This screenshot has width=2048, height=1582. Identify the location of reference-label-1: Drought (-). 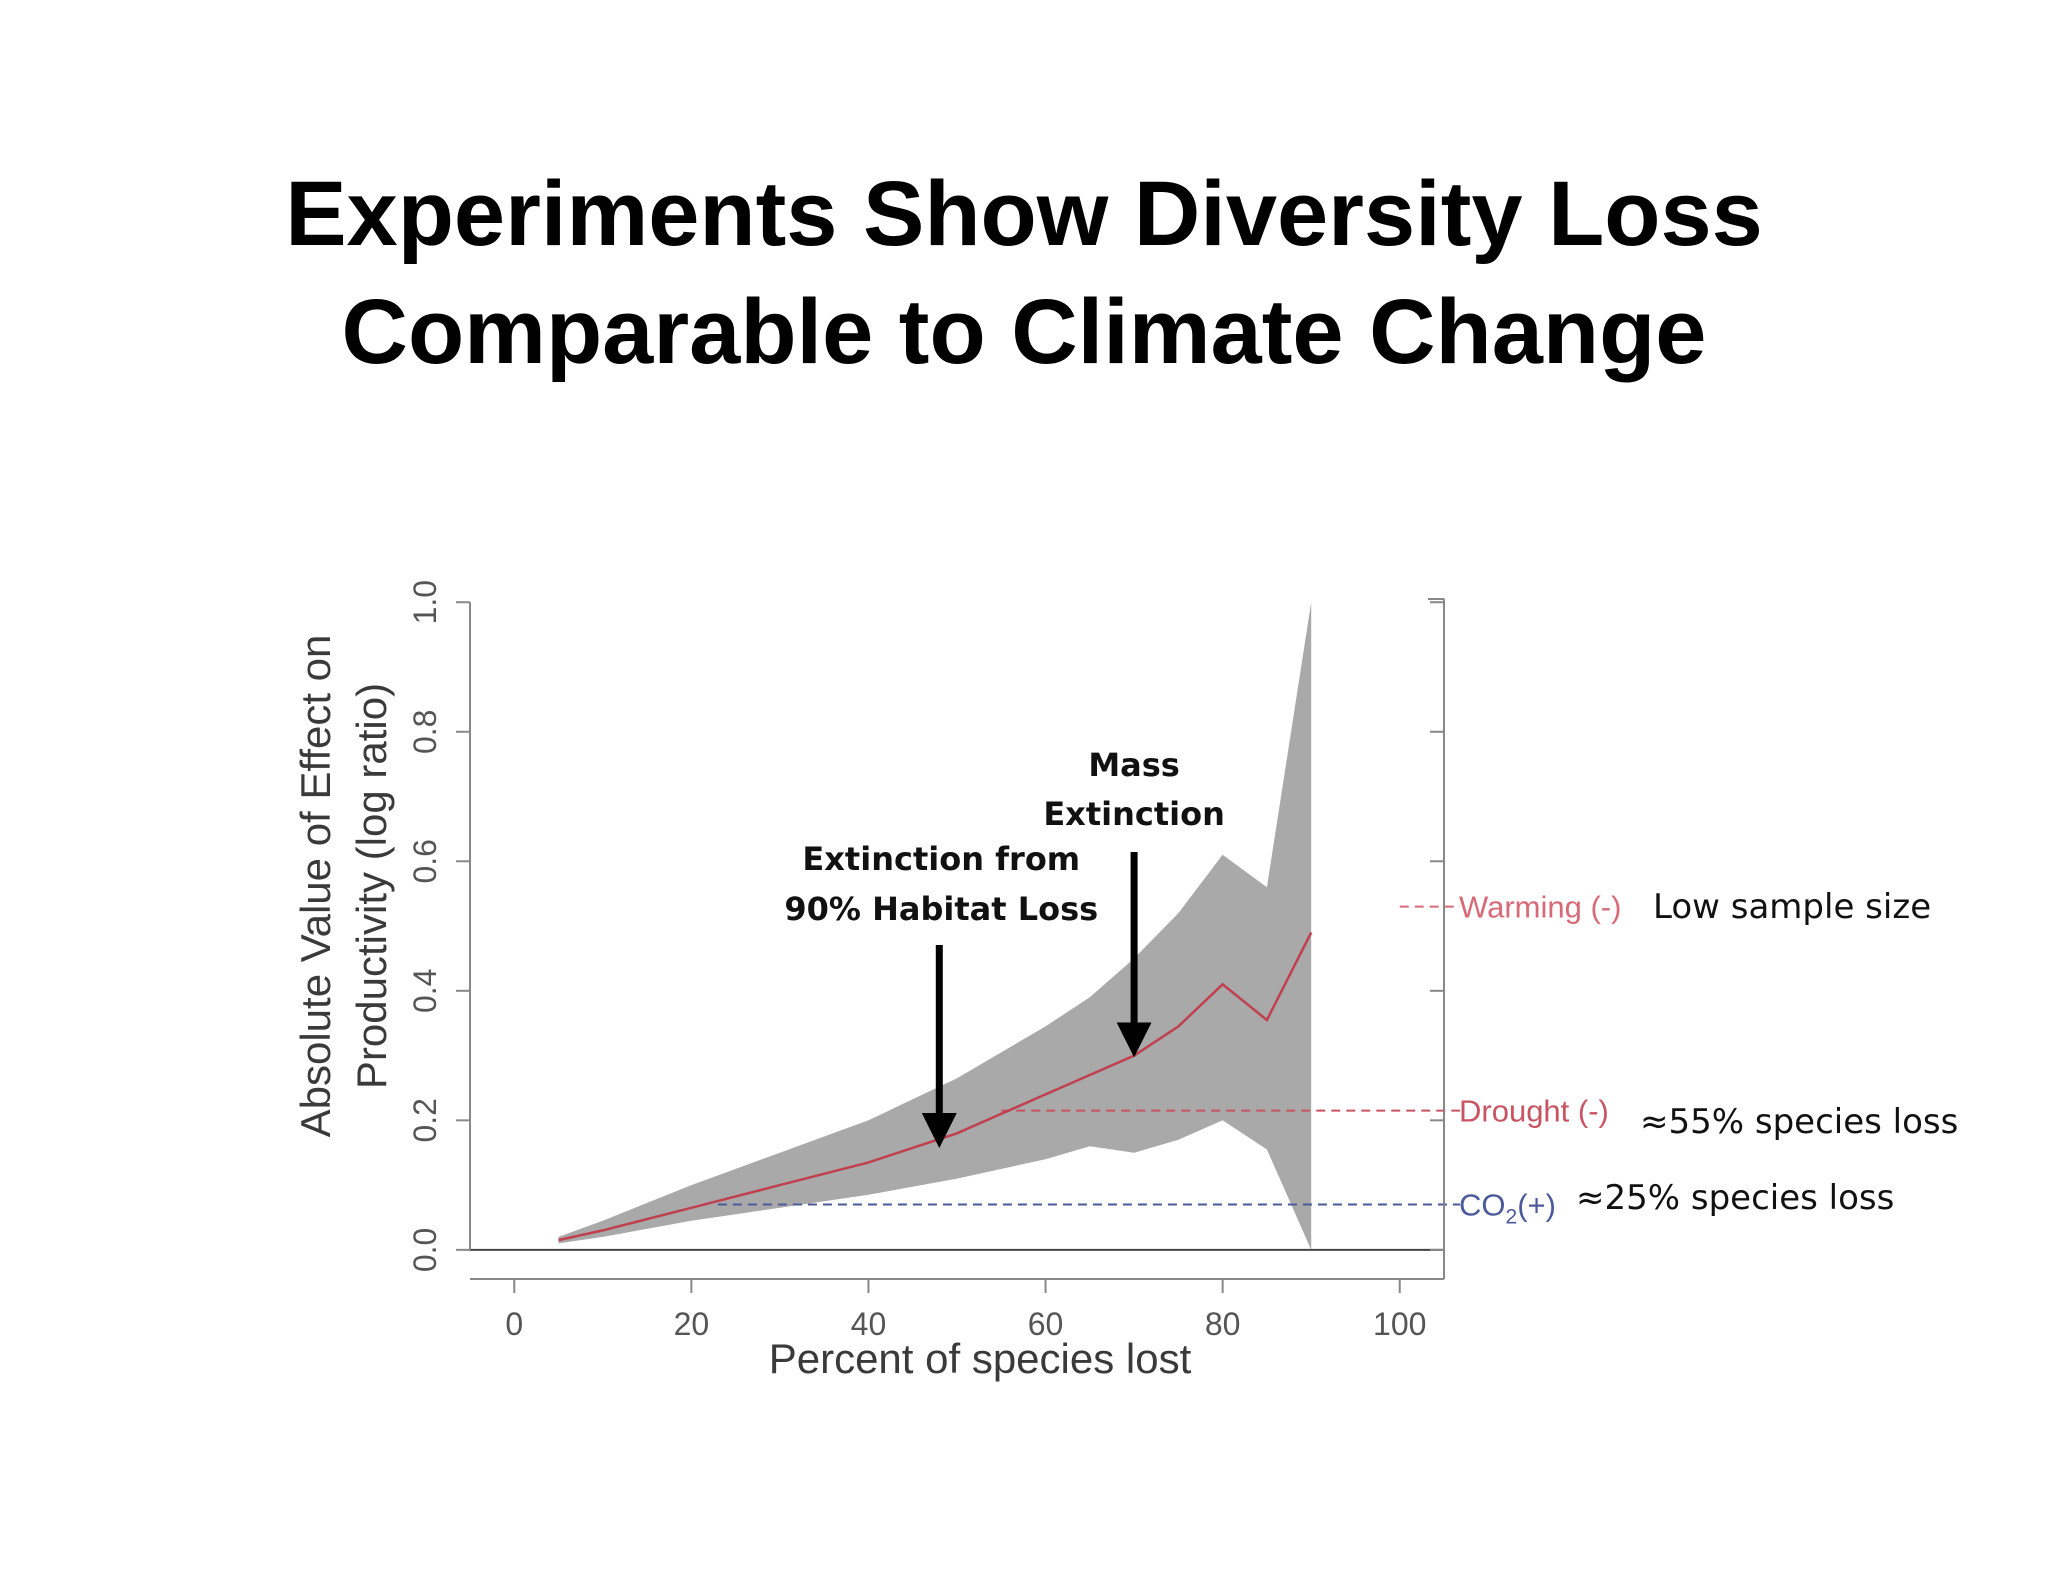
(1534, 1111).